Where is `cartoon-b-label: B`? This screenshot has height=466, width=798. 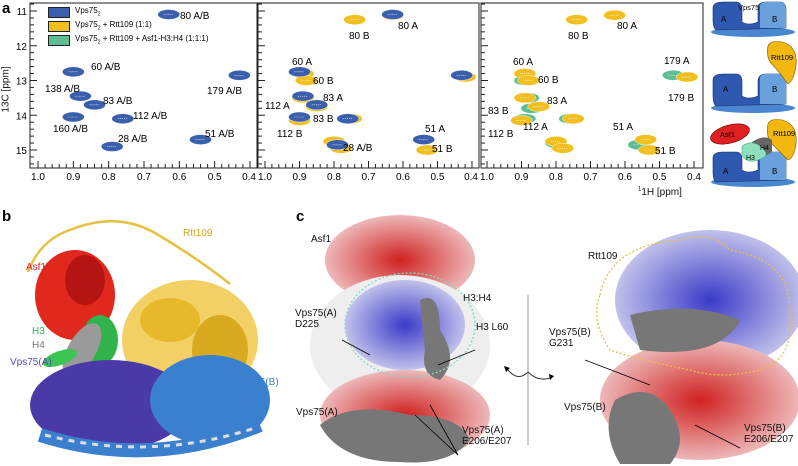 cartoon-b-label: B is located at coordinates (774, 89).